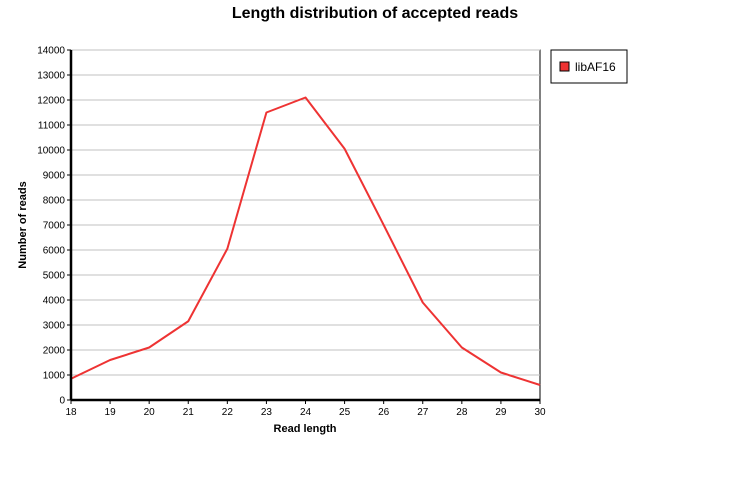 This screenshot has width=750, height=500. What do you see at coordinates (384, 412) in the screenshot?
I see `x-tick-label: 26` at bounding box center [384, 412].